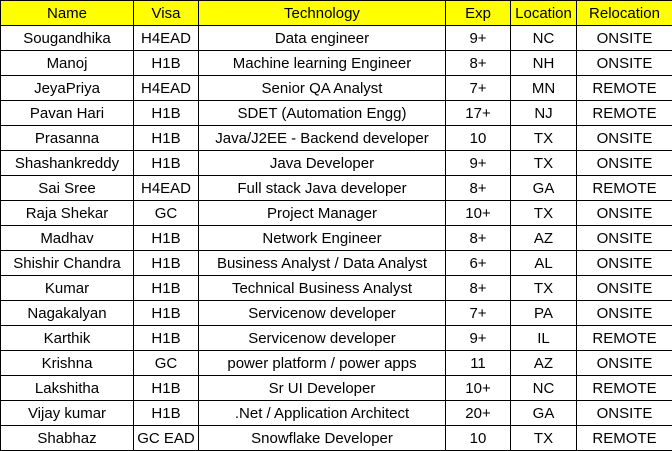 Image resolution: width=672 pixels, height=451 pixels. I want to click on table-cell: Pavan Hari, so click(67, 113).